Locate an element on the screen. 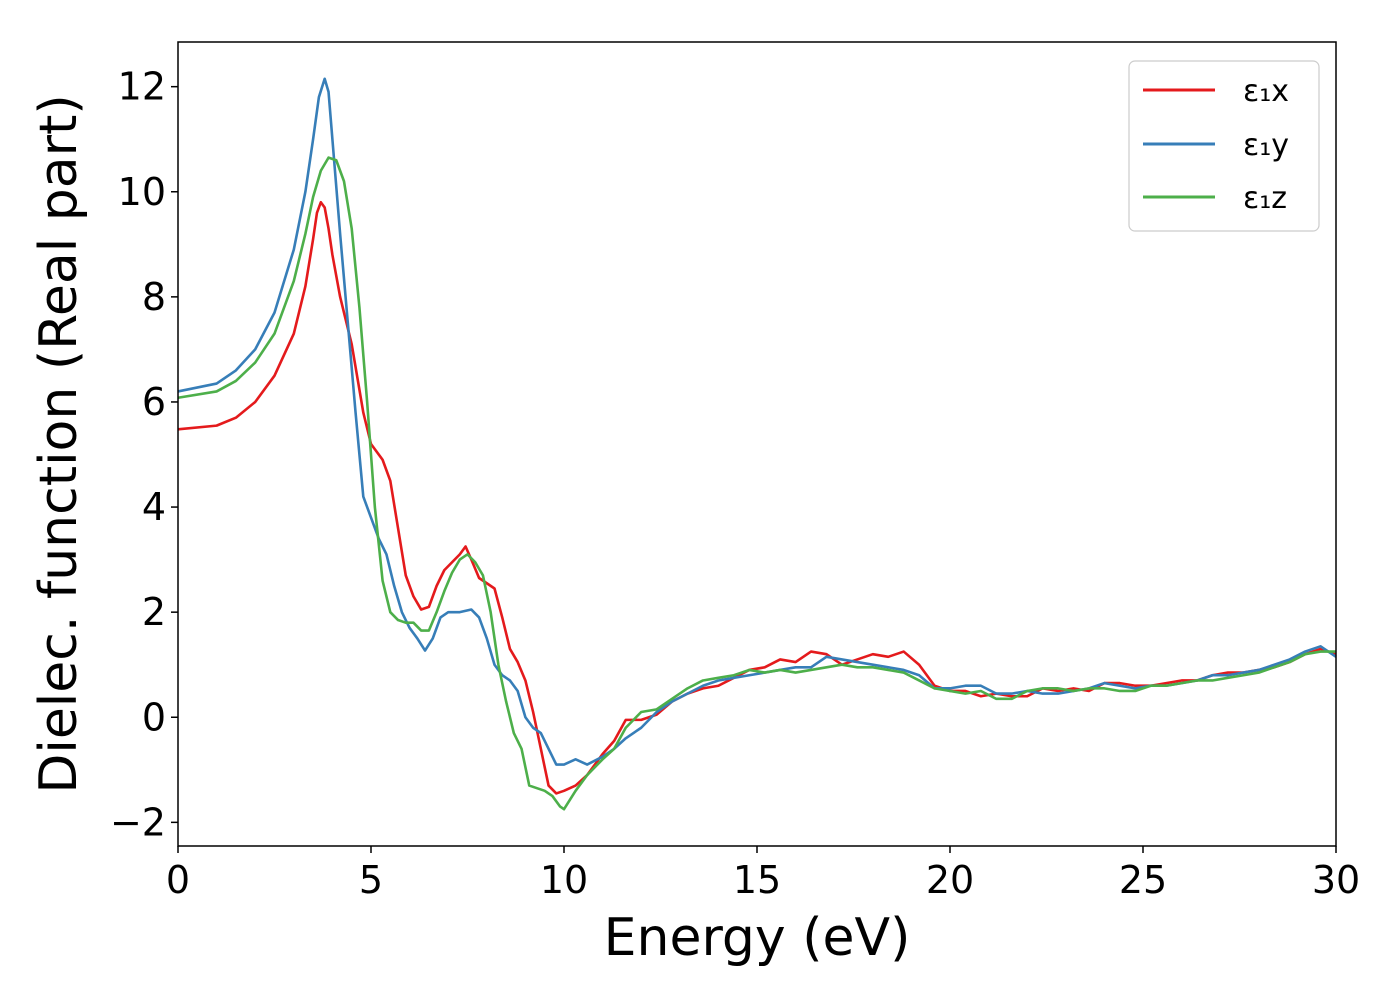 The height and width of the screenshot is (1000, 1400). y-tick-label: 0 is located at coordinates (154, 717).